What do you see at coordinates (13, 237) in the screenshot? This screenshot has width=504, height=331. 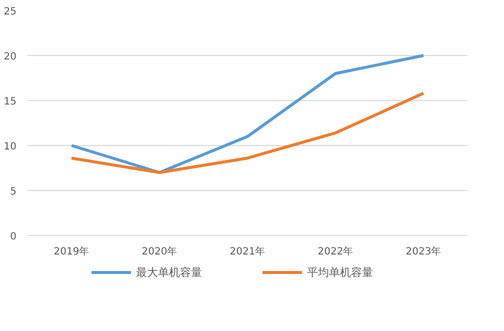 I see `y-tick-label: 0` at bounding box center [13, 237].